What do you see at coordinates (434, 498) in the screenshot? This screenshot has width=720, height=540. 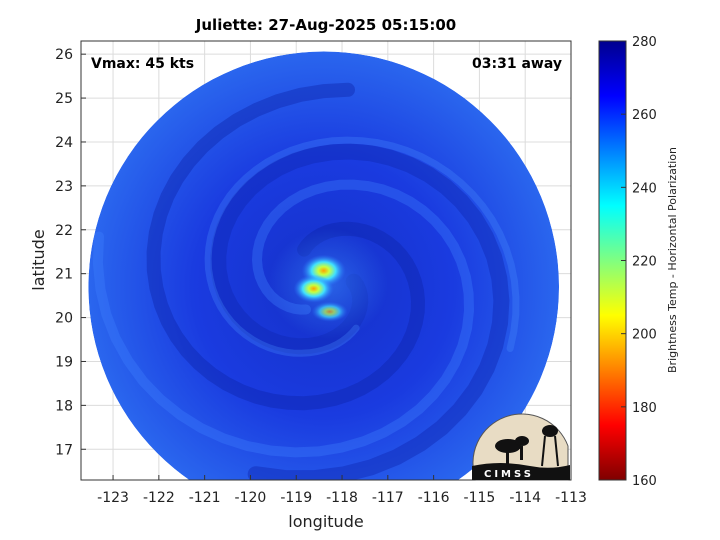 I see `x-tick-label: -116` at bounding box center [434, 498].